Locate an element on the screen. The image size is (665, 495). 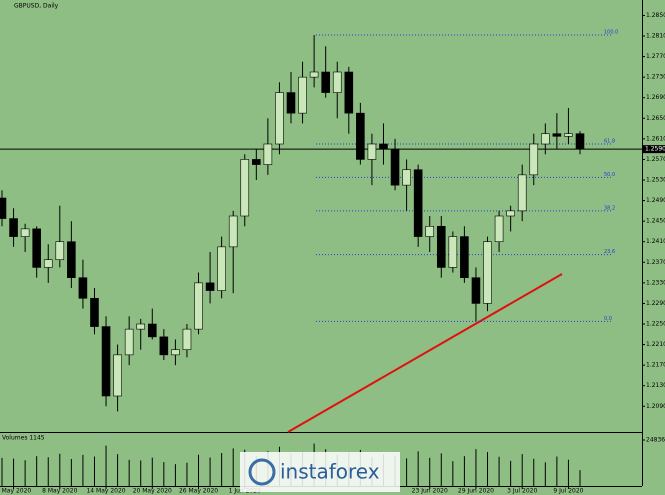
y-tick-label: 1.2730 is located at coordinates (655, 77).